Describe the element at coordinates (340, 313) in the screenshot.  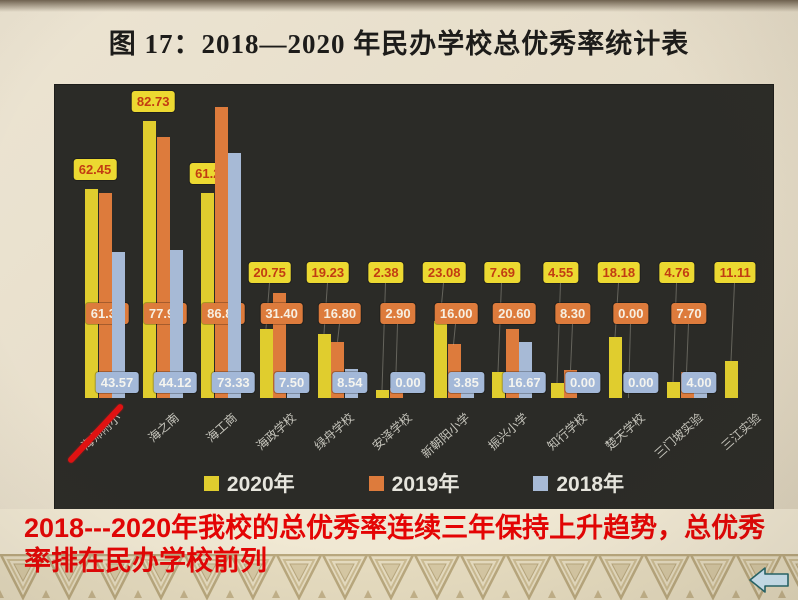
I see `value-label-2019年: 16.80` at that location.